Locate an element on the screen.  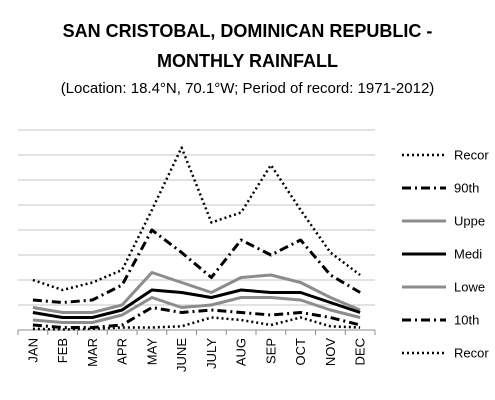
x-tick-label: JUNE is located at coordinates (181, 355).